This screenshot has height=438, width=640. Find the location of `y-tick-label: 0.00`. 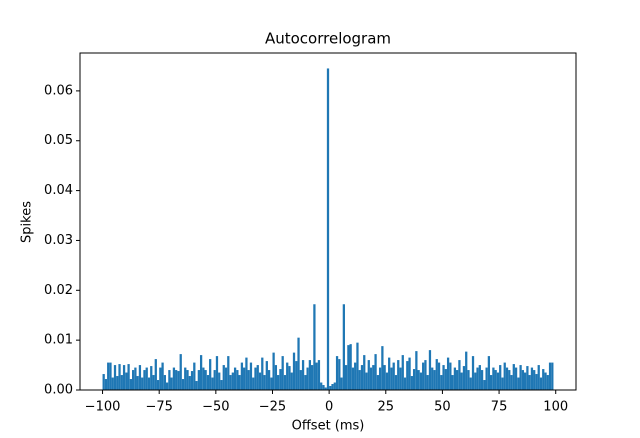

y-tick-label: 0.00 is located at coordinates (58, 390).